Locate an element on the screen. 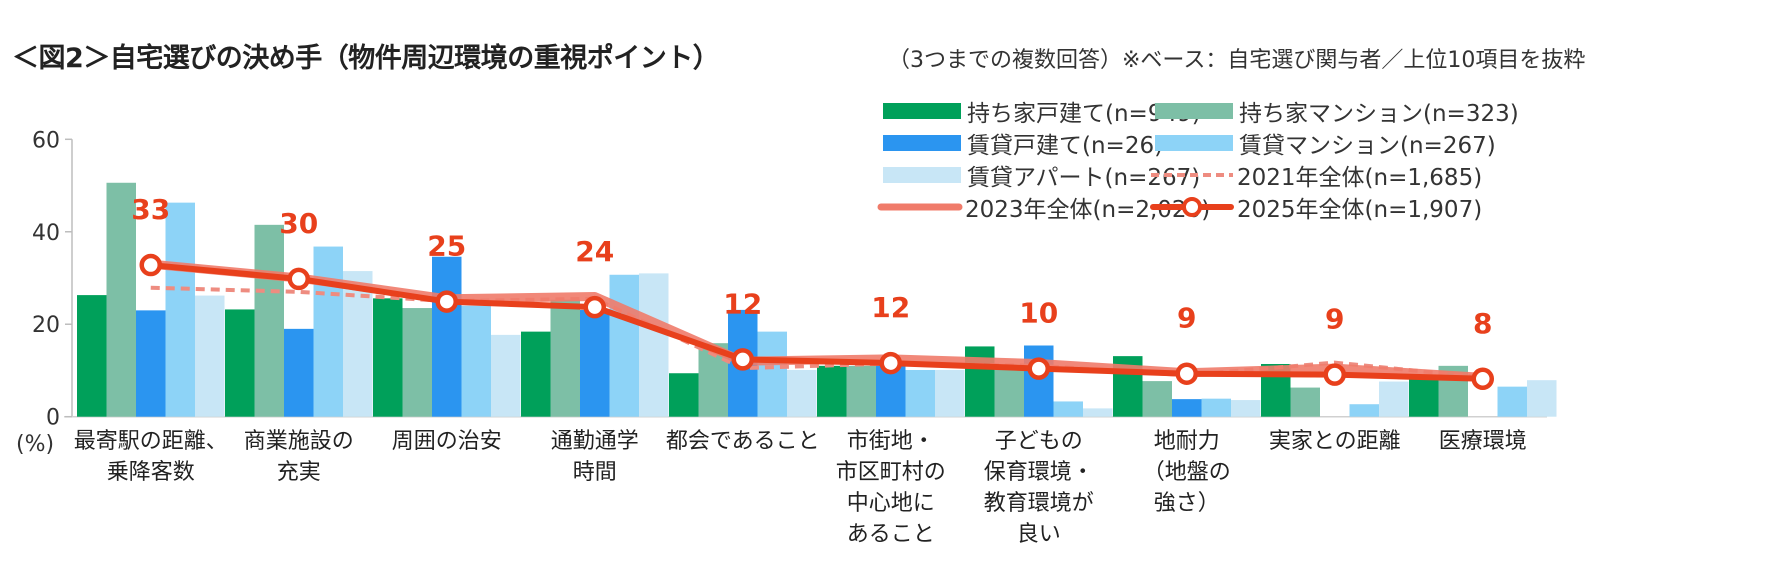 The image size is (1781, 577). data-label-2025-9: 8 is located at coordinates (1482, 323).